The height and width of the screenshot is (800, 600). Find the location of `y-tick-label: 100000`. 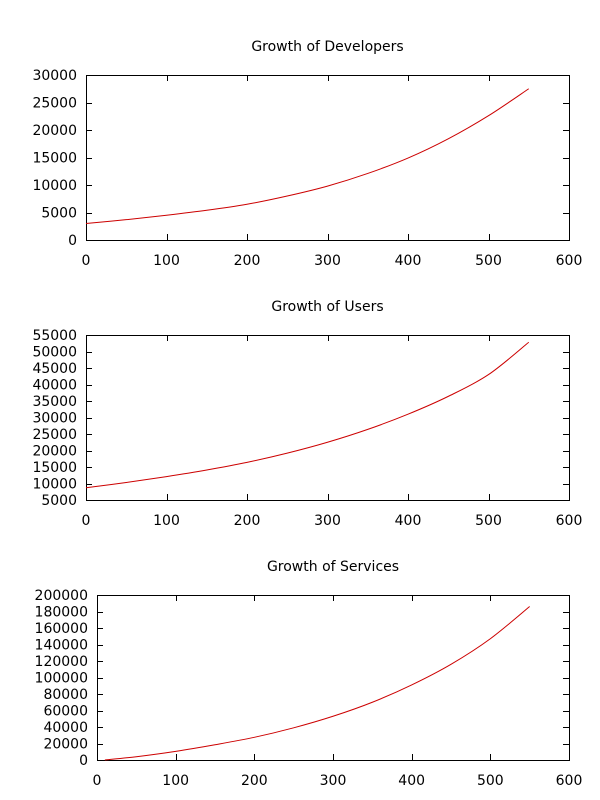

y-tick-label: 100000 is located at coordinates (61, 679).